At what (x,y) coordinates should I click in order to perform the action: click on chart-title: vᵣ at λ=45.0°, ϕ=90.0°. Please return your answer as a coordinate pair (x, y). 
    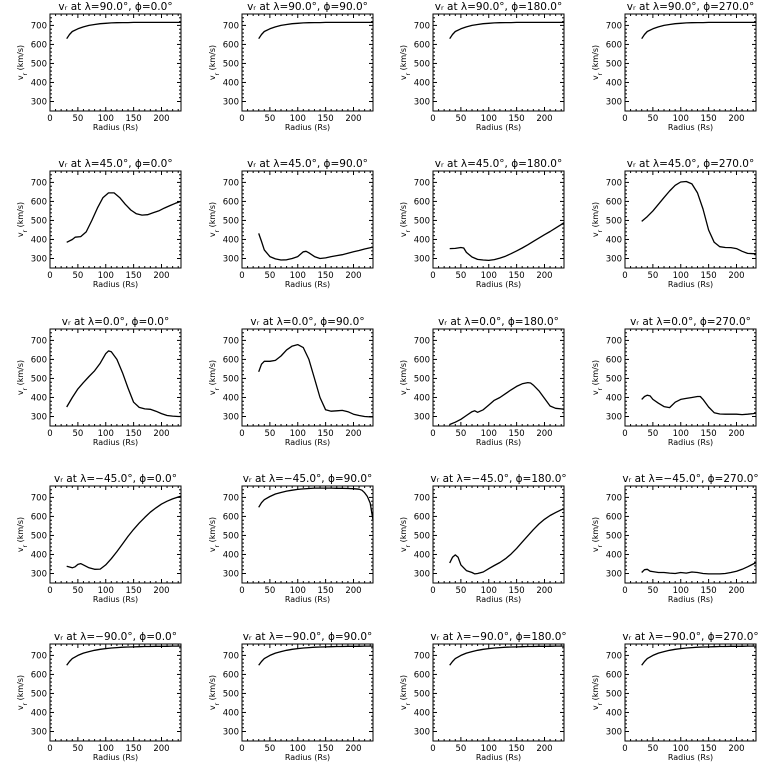
    Looking at the image, I should click on (307, 164).